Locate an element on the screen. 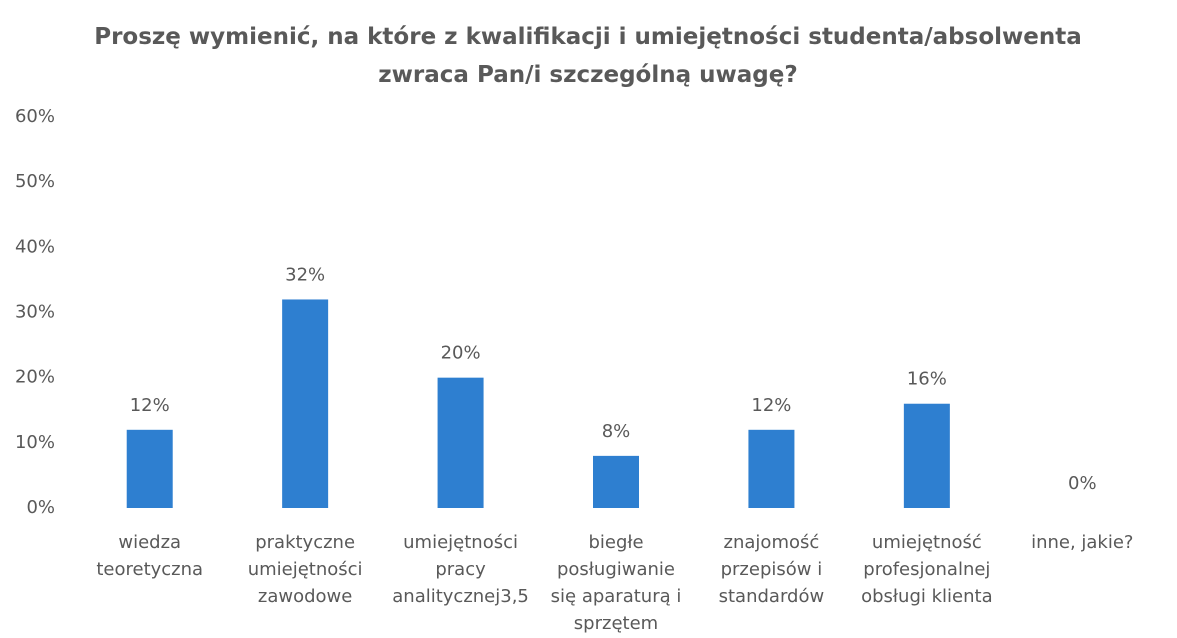 The height and width of the screenshot is (638, 1177). y-tick-label: 60% is located at coordinates (35, 116).